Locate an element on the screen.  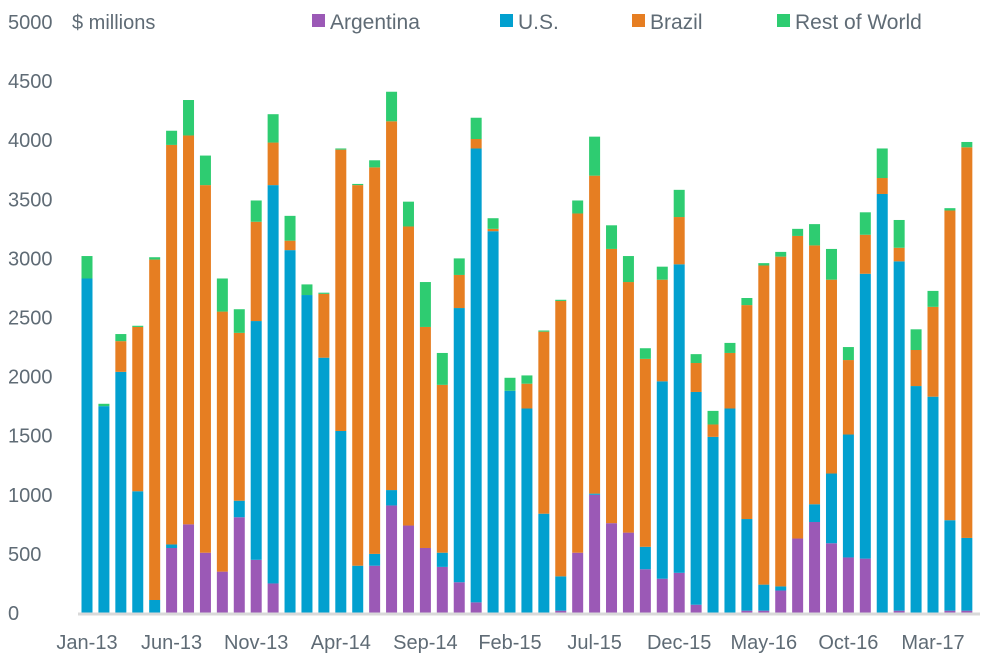
bar-u-s--May-15 is located at coordinates (561, 593).